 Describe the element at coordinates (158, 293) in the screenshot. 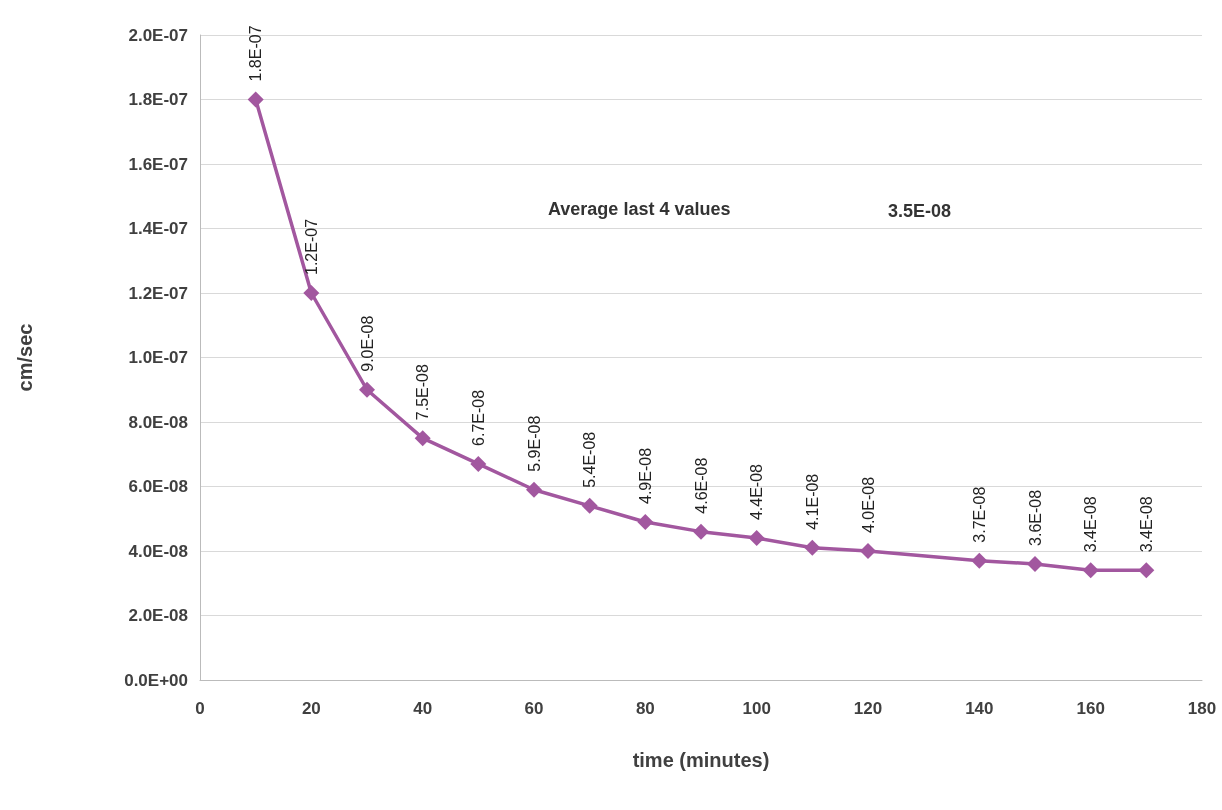

I see `y-tick-label: 1.2E-07` at that location.